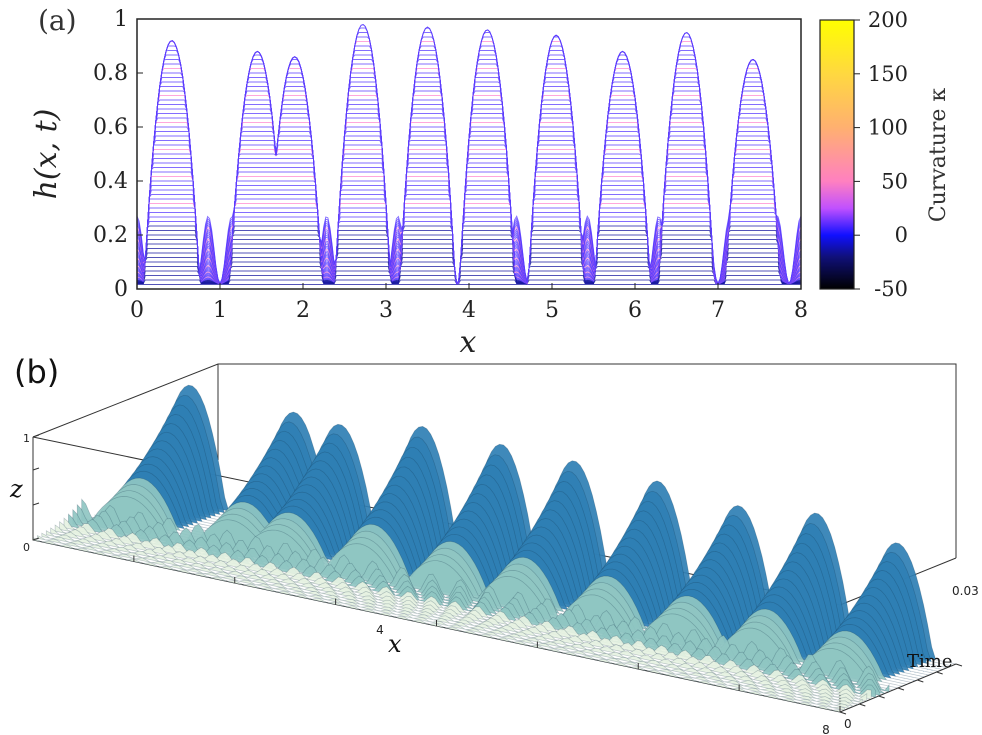 This screenshot has height=735, width=982. What do you see at coordinates (635, 310) in the screenshot?
I see `x-tick-label: 6` at bounding box center [635, 310].